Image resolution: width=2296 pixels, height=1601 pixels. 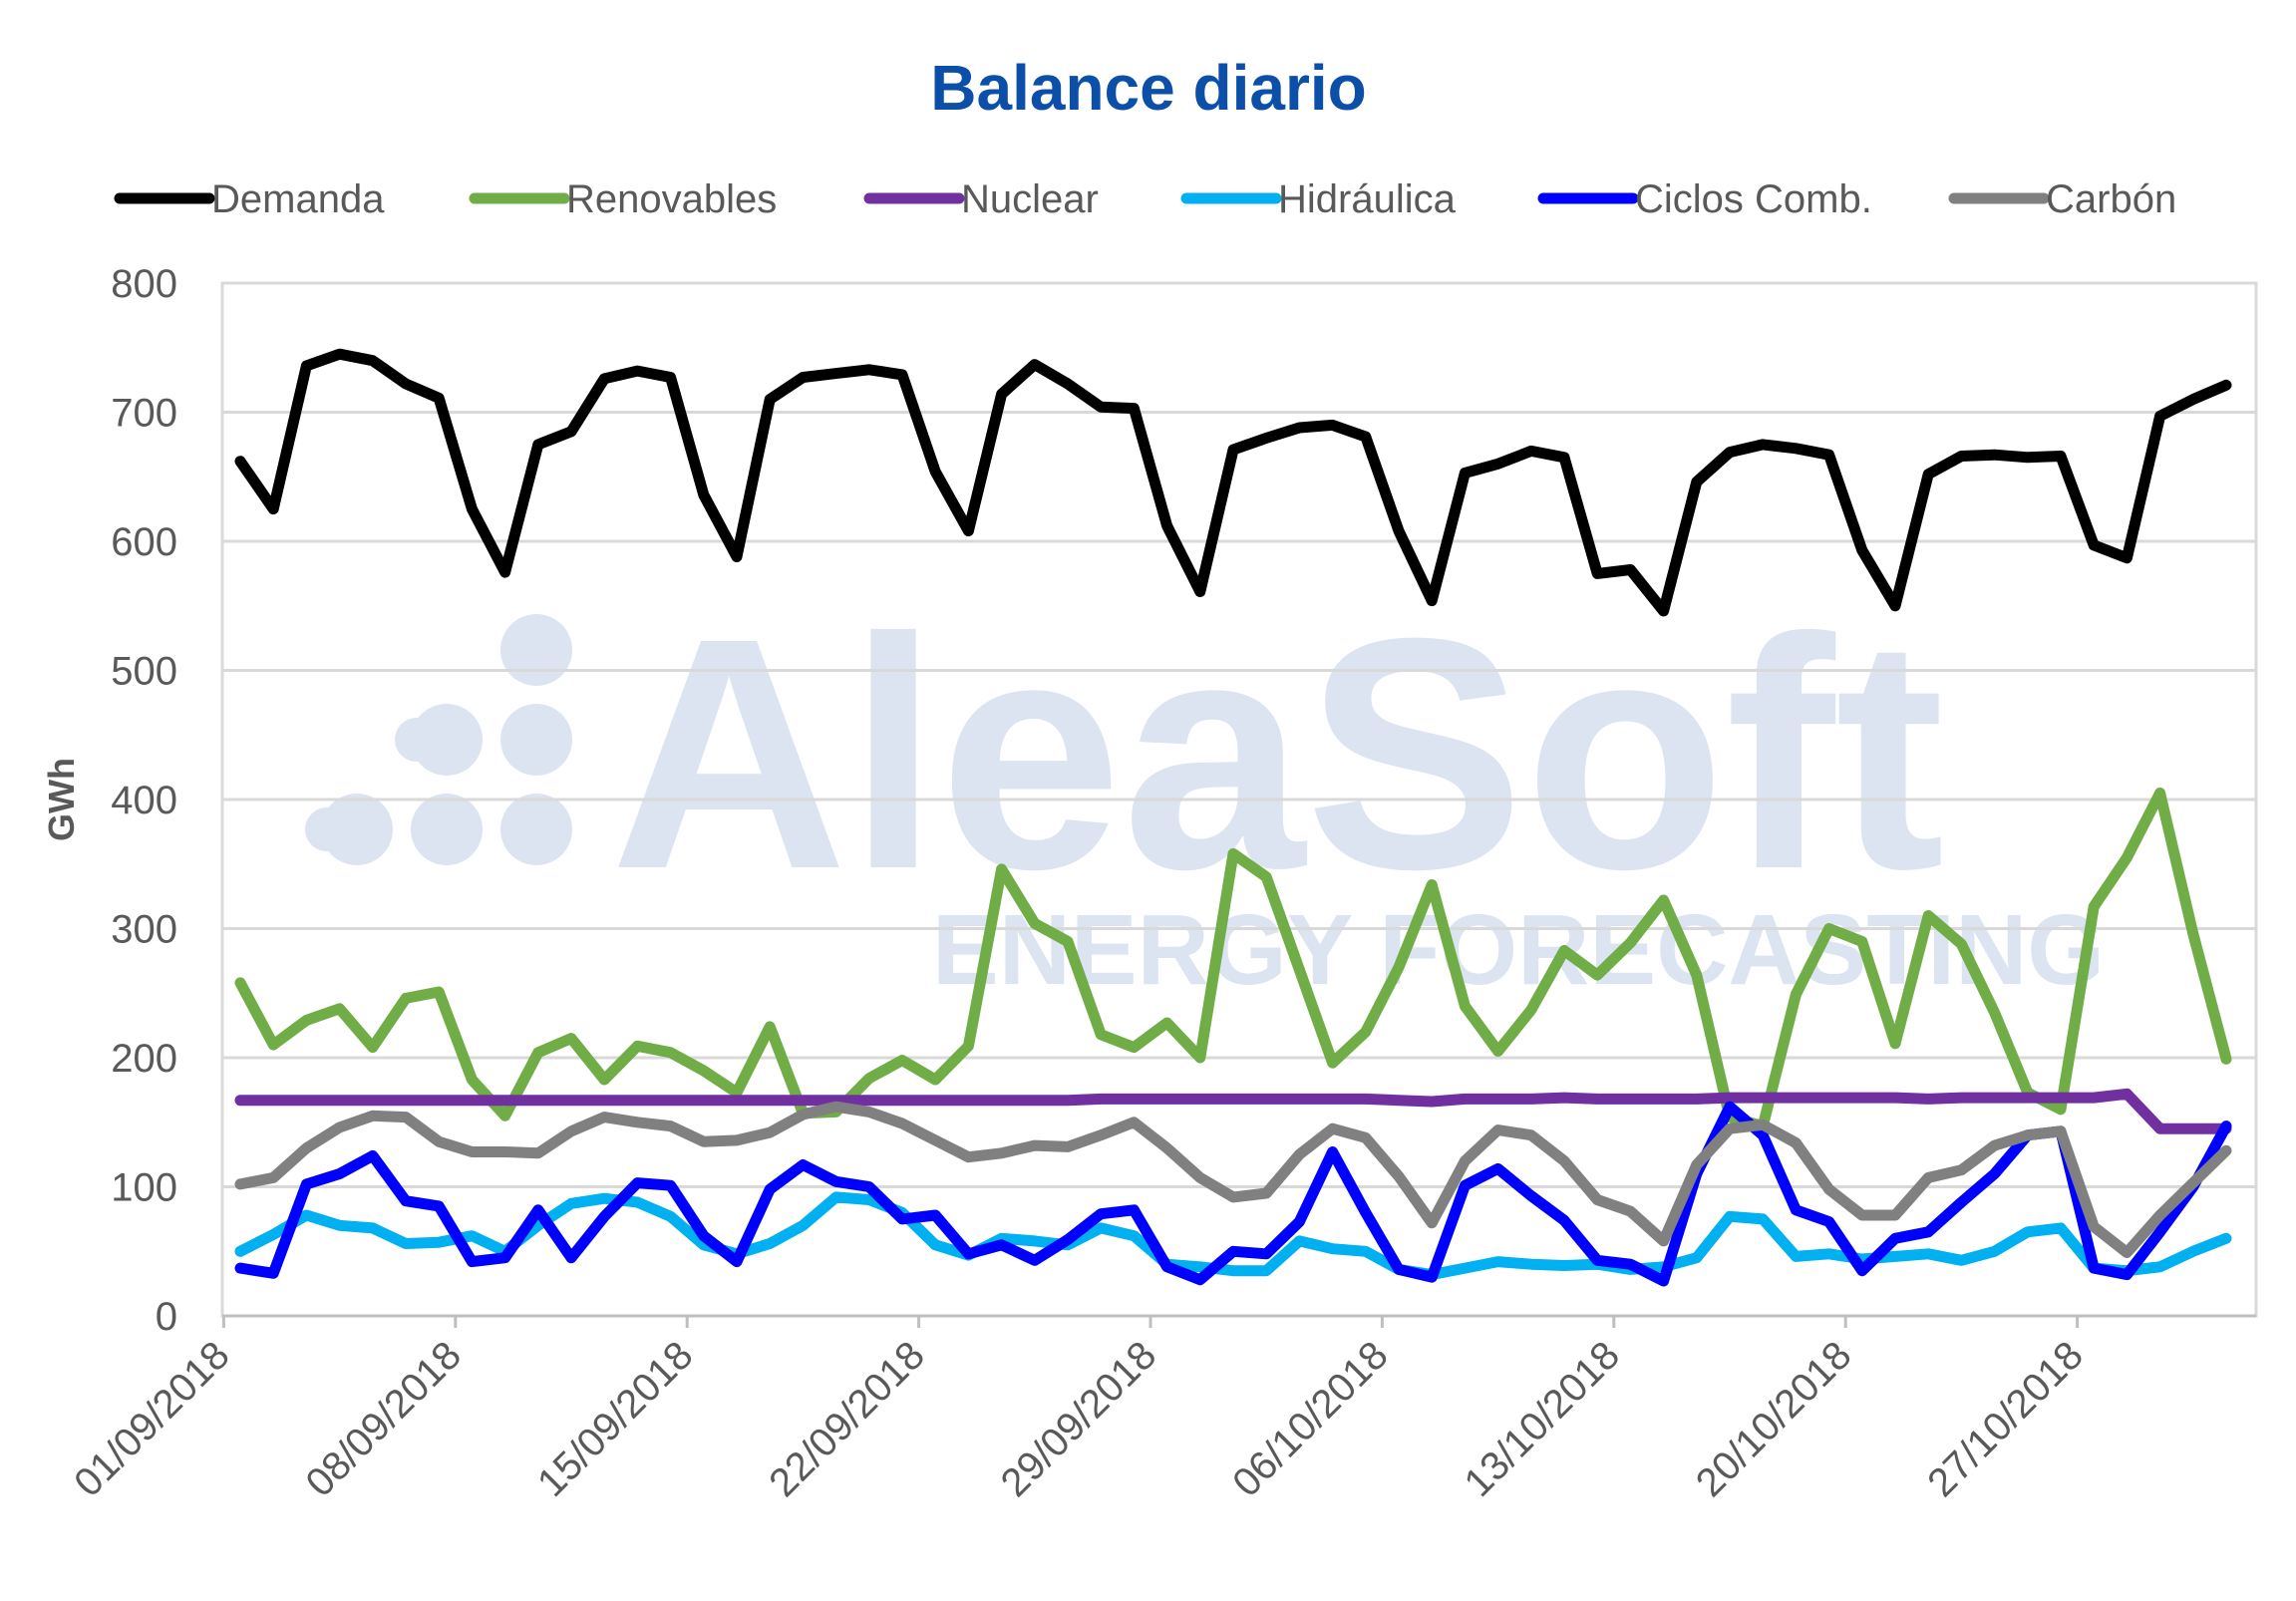 I want to click on x-tick-label: 01/09/2018, so click(x=152, y=1419).